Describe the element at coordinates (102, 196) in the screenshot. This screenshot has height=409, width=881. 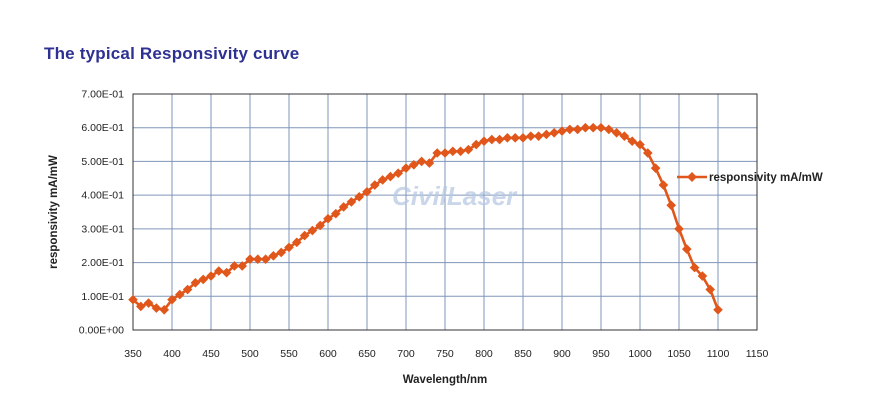
I see `y-tick-label: 4.00E-01` at that location.